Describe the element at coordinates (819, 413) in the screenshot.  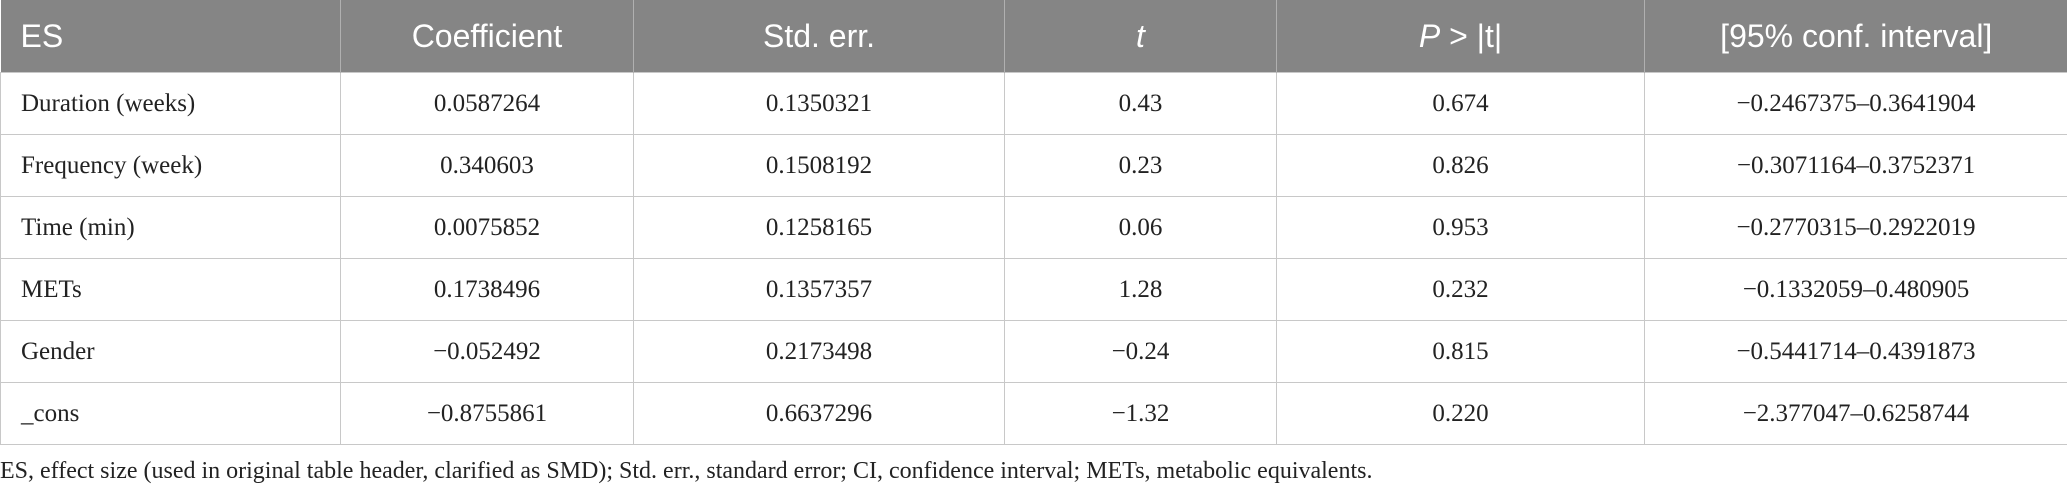
I see `table-cell: 0.6637296` at that location.